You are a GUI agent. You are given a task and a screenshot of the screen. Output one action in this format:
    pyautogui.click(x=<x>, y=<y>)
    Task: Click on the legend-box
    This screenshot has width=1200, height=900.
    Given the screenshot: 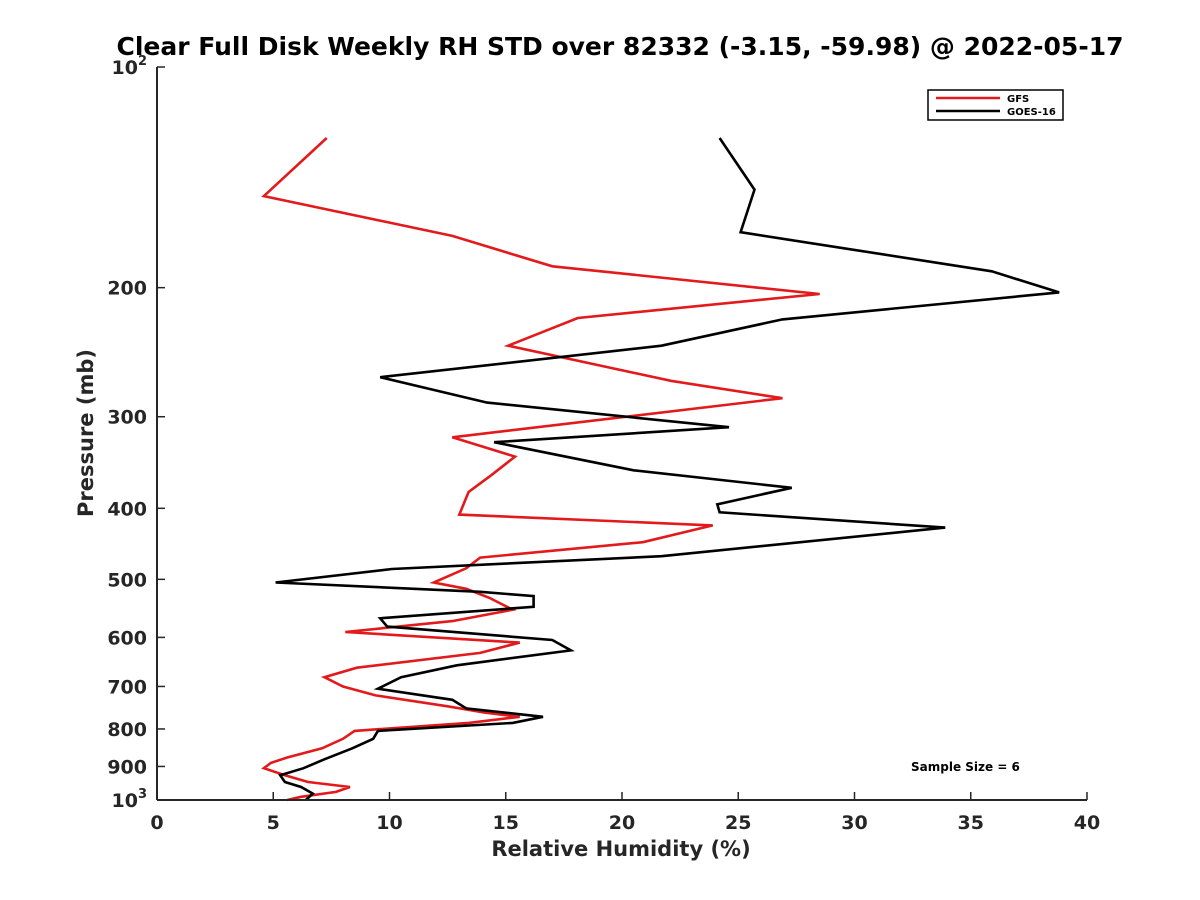 What is the action you would take?
    pyautogui.click(x=995, y=105)
    